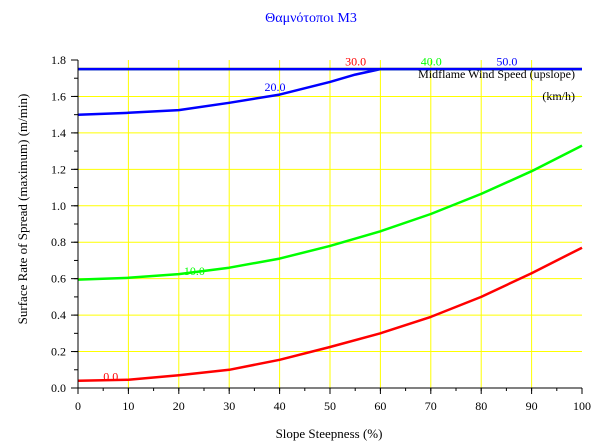 Image resolution: width=601 pixels, height=448 pixels. I want to click on y-tick-label: 1.4, so click(58, 133).